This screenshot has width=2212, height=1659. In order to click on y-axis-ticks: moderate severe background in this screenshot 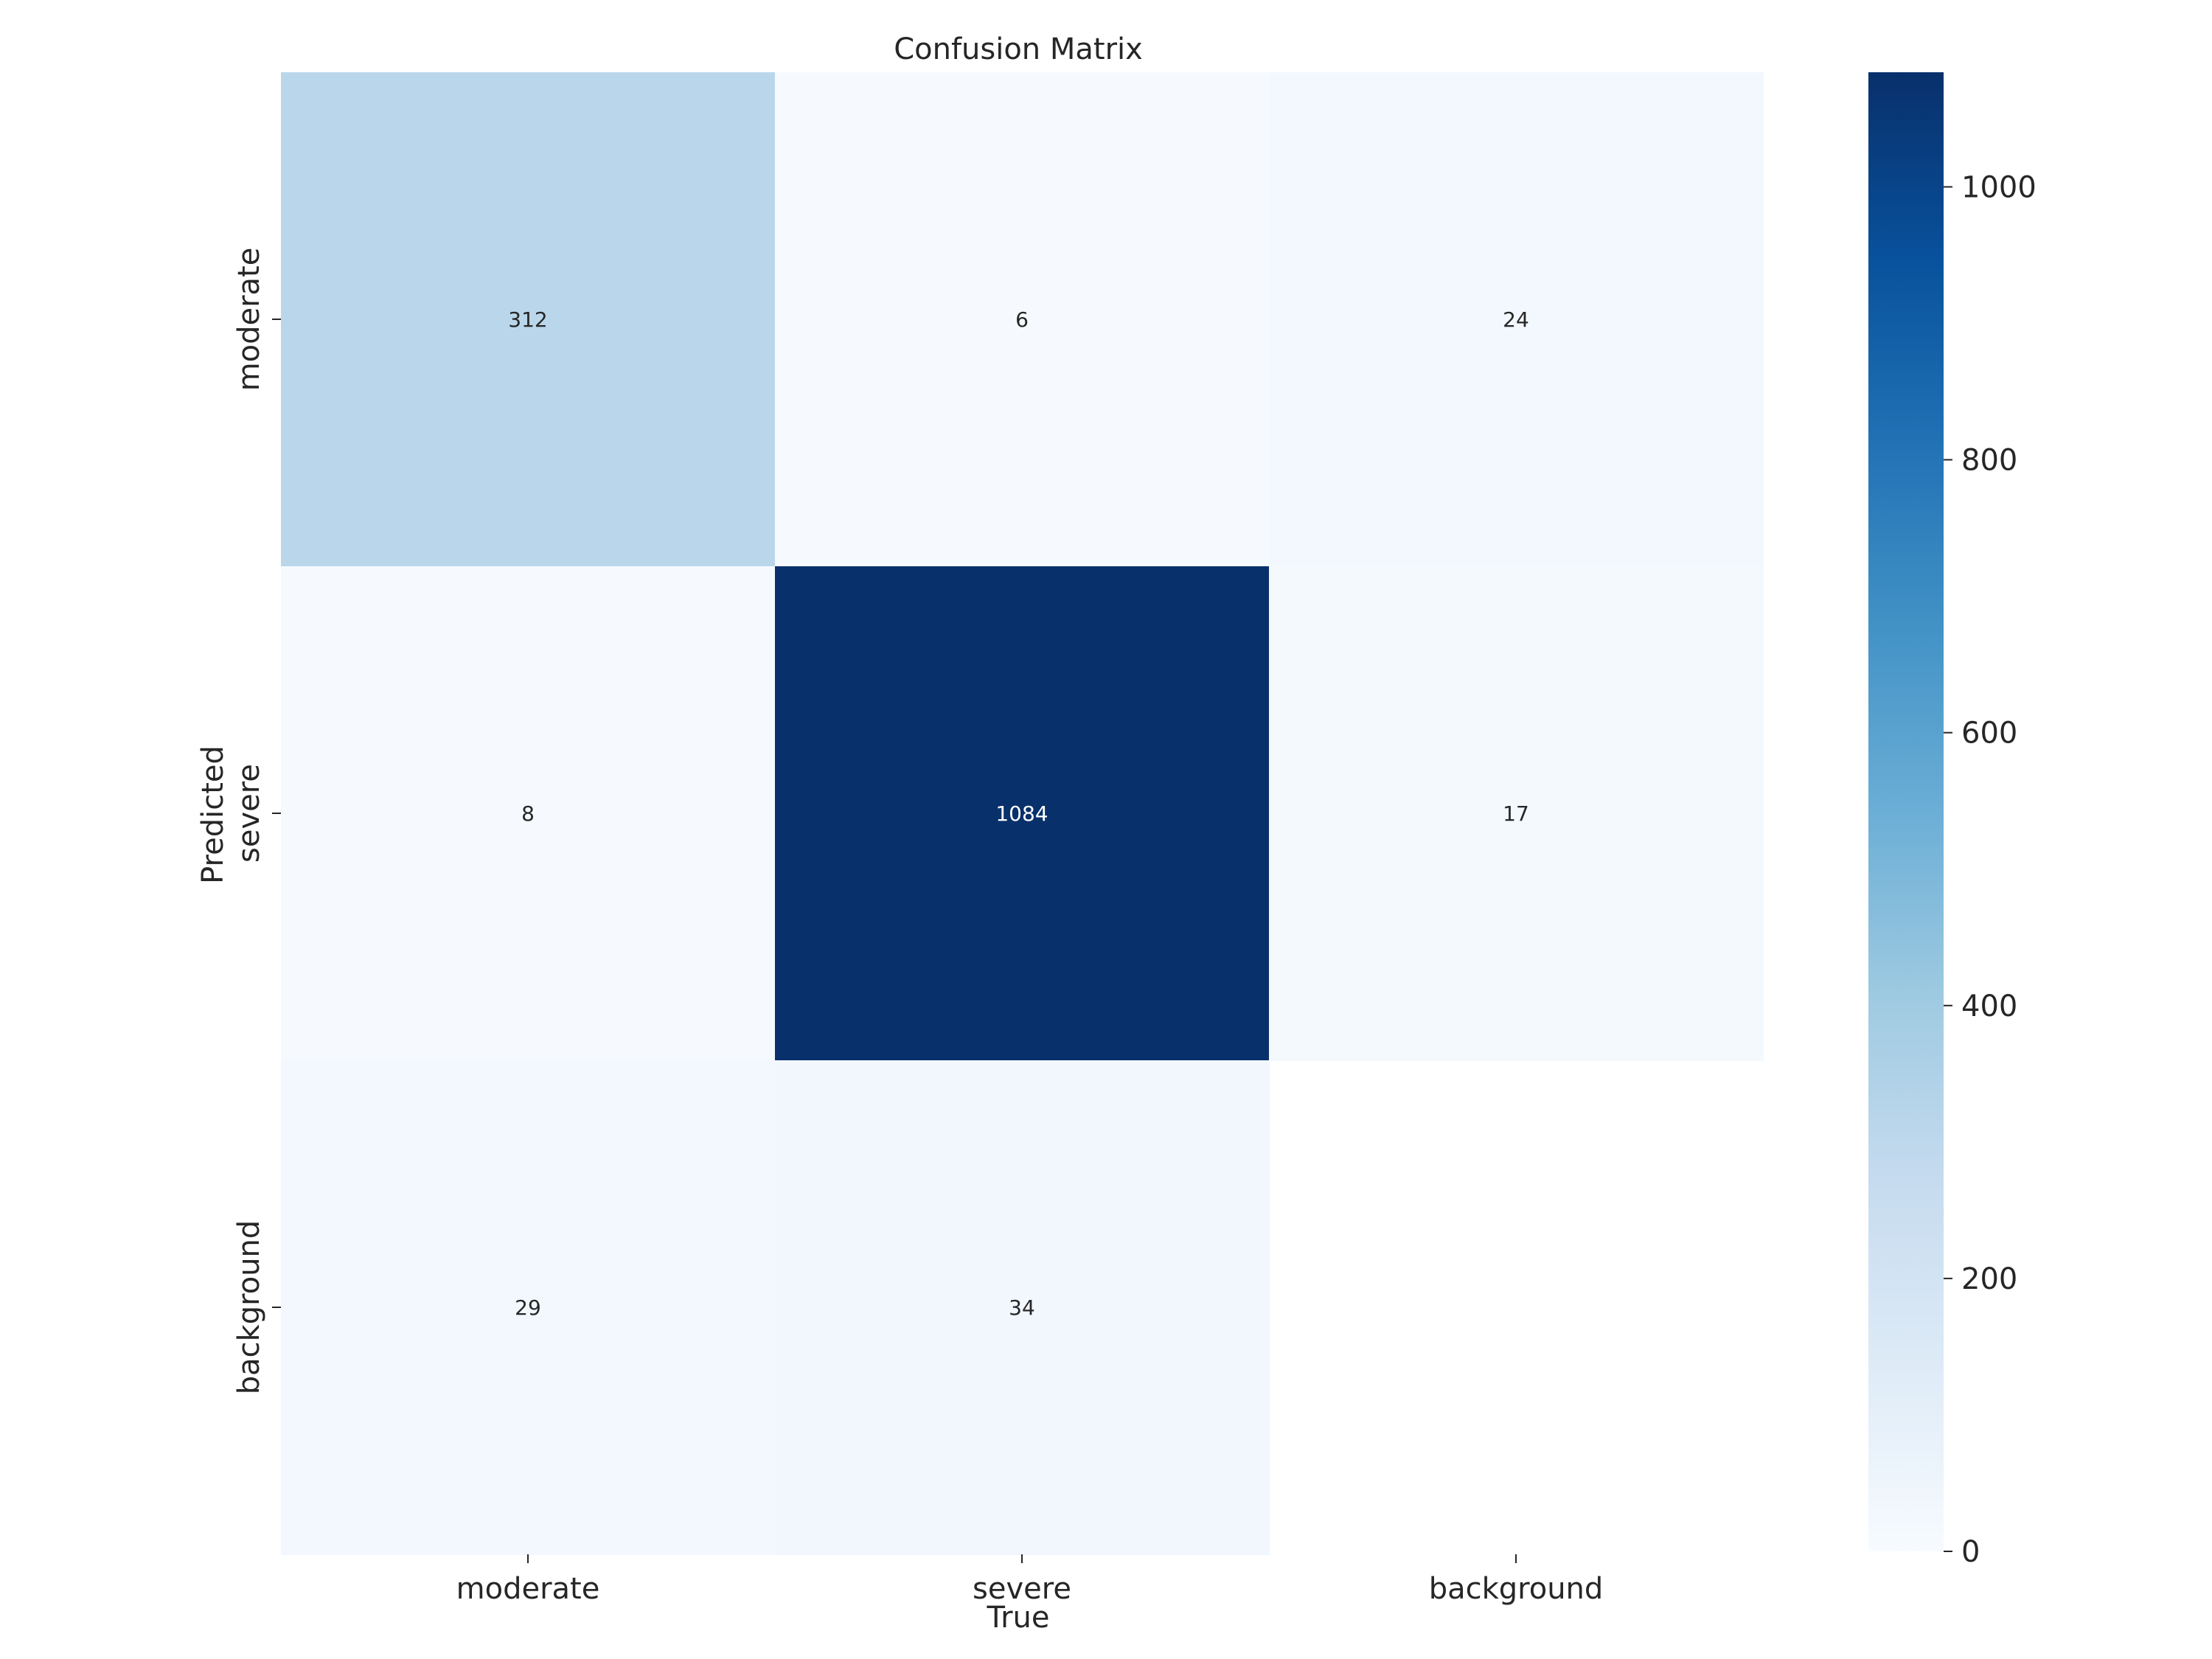, I will do `click(256, 821)`.